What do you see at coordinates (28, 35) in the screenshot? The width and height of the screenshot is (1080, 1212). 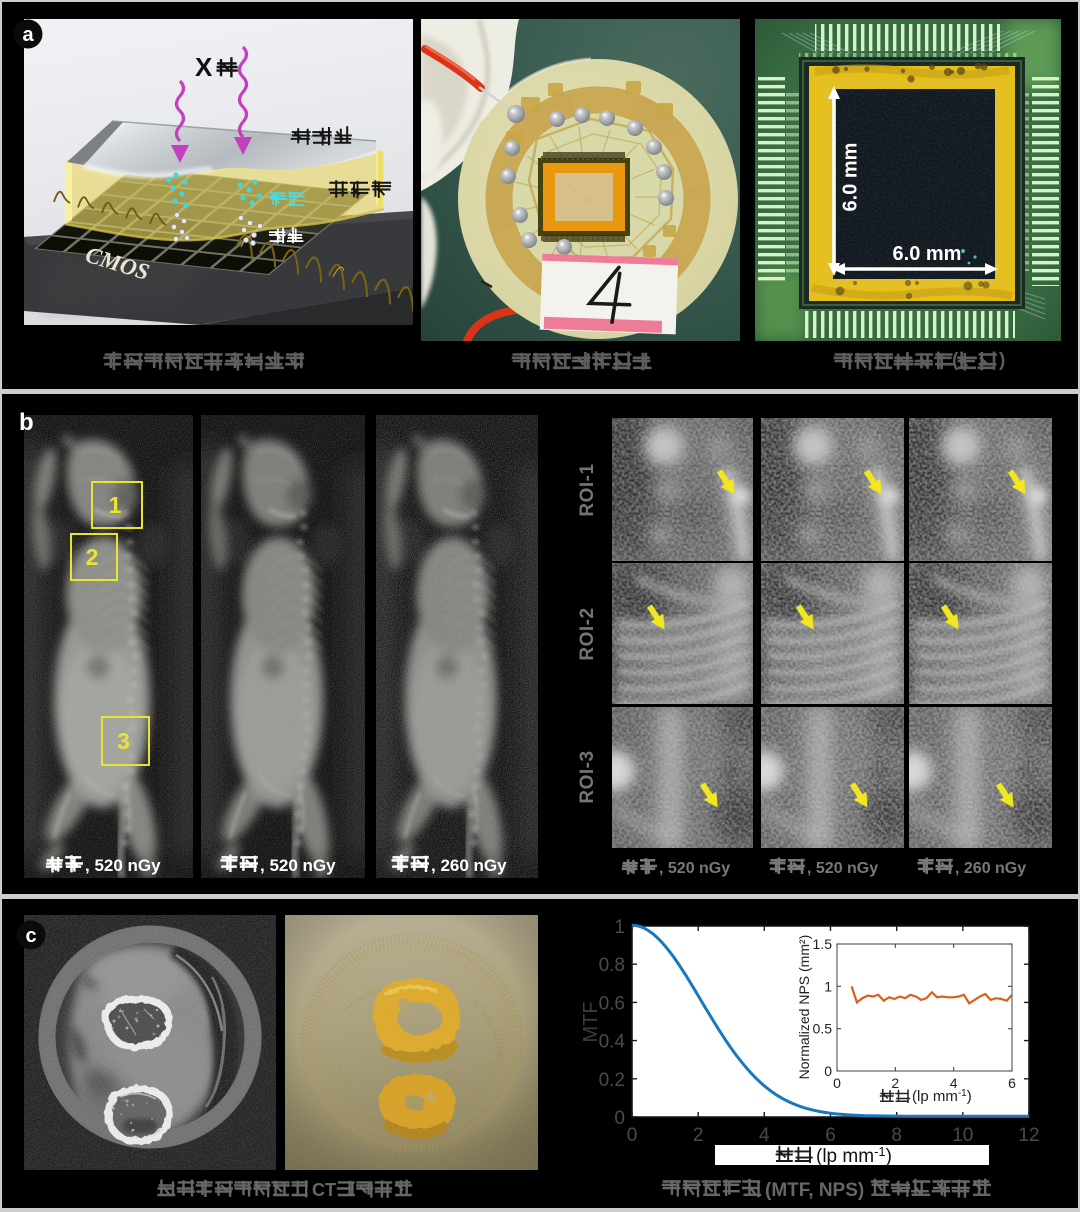 I see `svg-text: a` at bounding box center [28, 35].